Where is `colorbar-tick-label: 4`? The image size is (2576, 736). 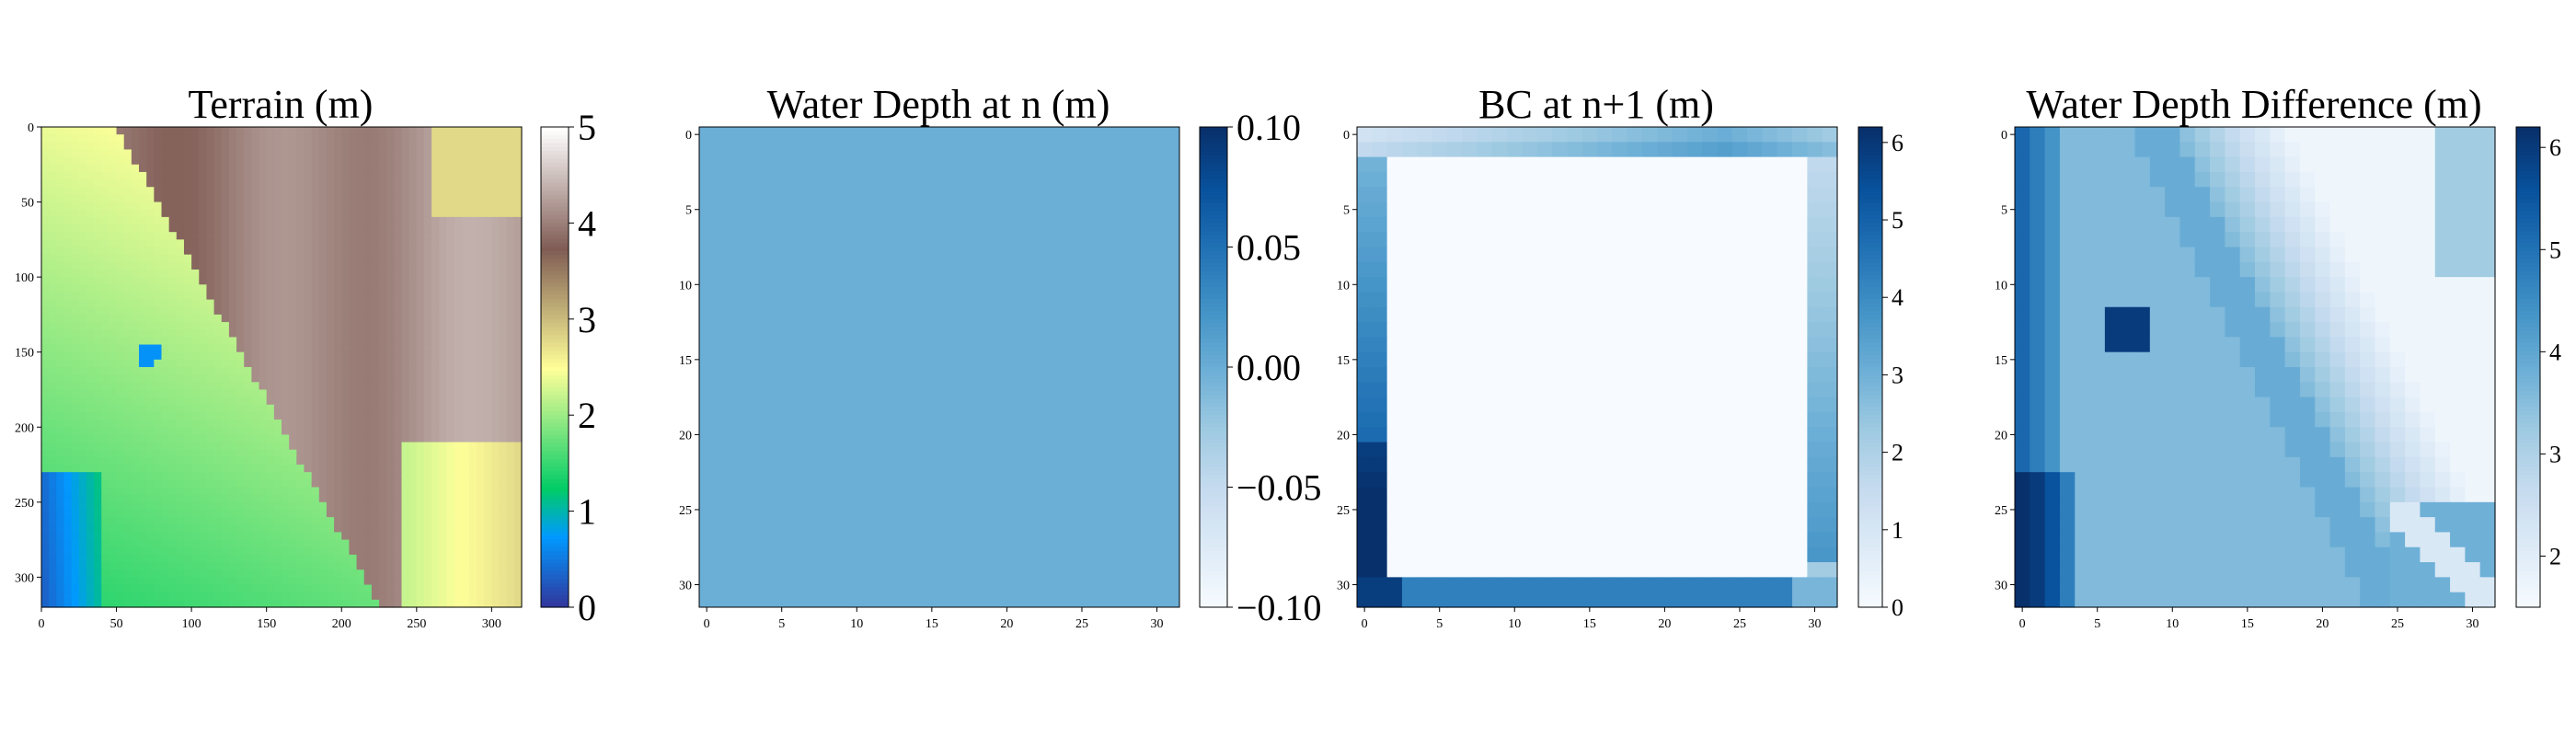 colorbar-tick-label: 4 is located at coordinates (587, 223).